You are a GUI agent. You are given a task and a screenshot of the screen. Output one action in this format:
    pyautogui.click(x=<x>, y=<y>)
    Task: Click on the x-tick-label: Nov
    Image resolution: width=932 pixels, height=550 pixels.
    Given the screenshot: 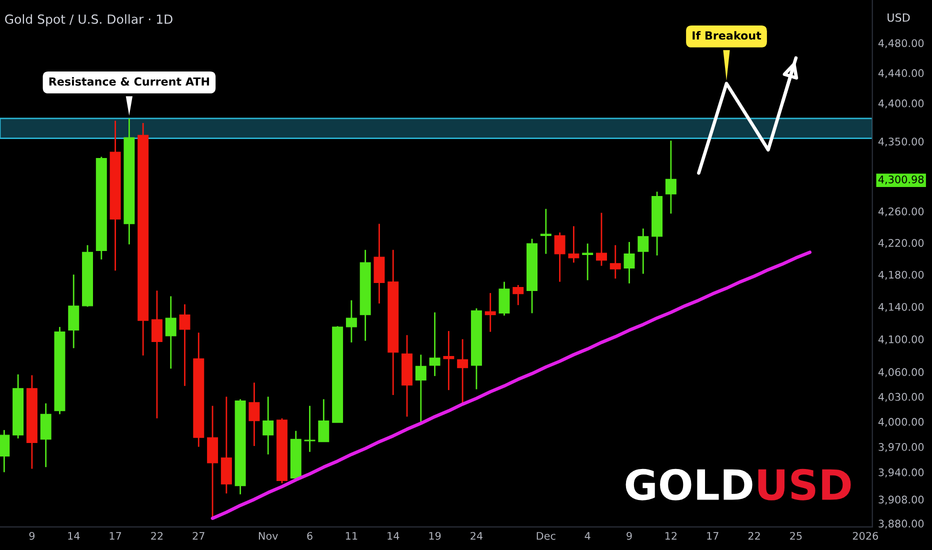 What is the action you would take?
    pyautogui.click(x=268, y=536)
    